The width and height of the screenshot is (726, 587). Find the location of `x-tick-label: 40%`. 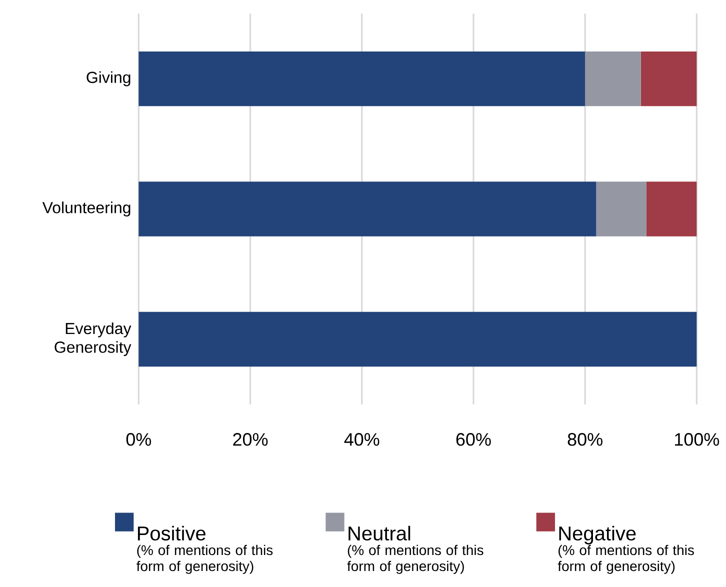

x-tick-label: 40% is located at coordinates (362, 439).